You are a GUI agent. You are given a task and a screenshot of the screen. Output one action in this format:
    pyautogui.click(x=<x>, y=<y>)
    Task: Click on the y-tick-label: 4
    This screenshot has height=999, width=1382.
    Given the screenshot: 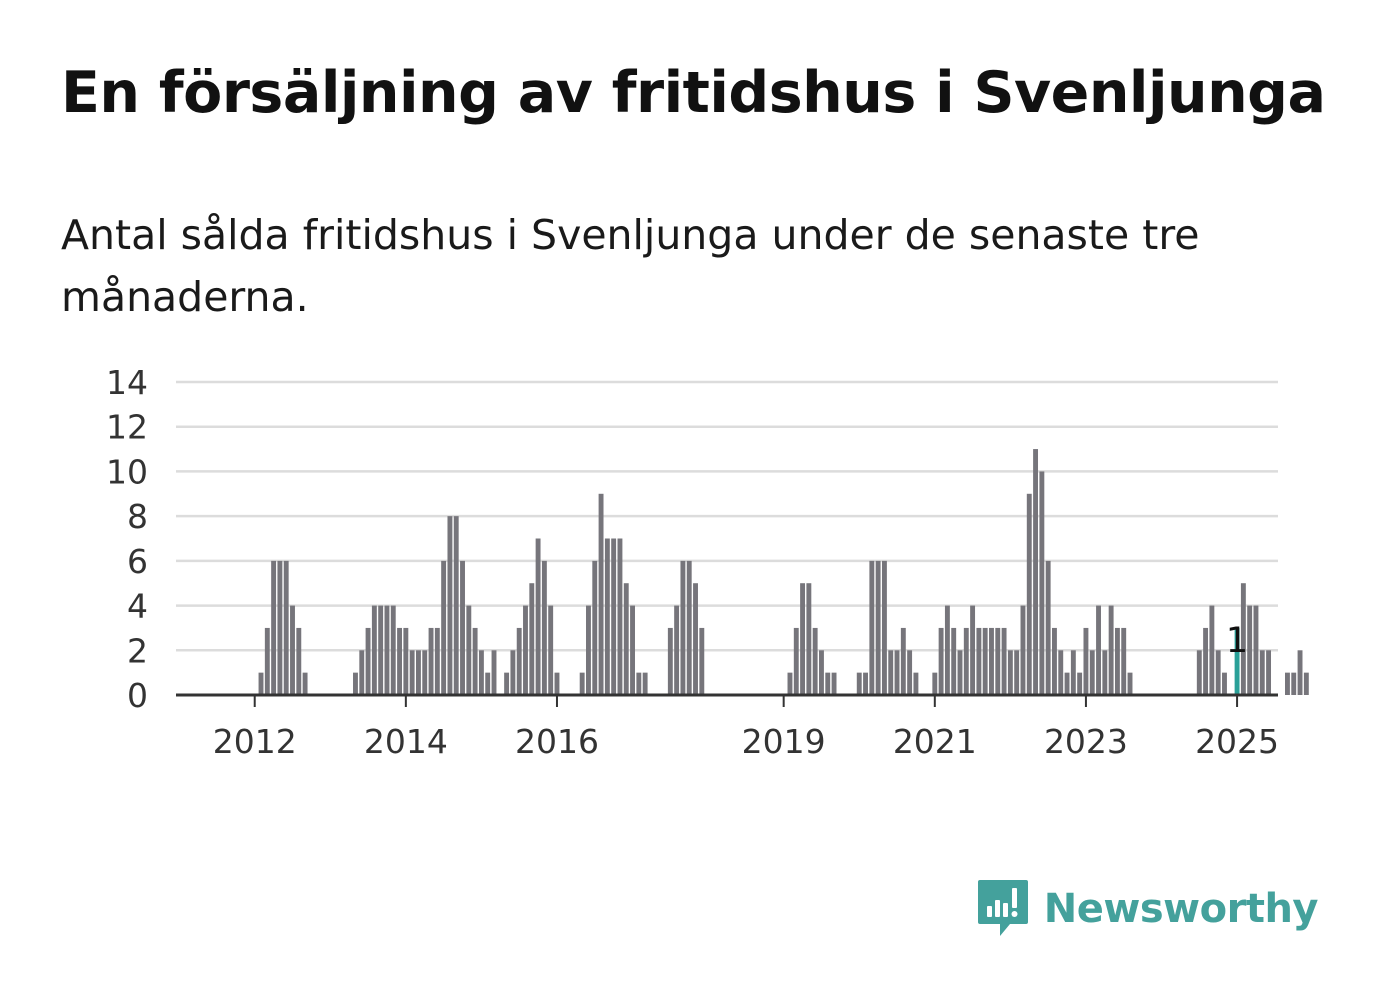 What is the action you would take?
    pyautogui.click(x=137, y=606)
    